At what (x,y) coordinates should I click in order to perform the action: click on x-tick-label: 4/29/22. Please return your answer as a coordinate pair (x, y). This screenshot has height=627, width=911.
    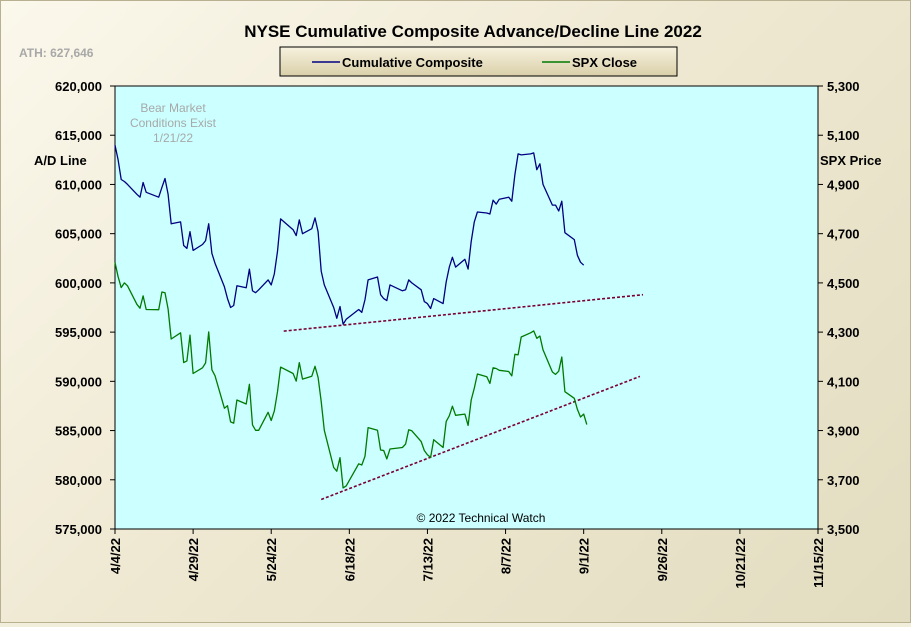
    Looking at the image, I should click on (193, 559).